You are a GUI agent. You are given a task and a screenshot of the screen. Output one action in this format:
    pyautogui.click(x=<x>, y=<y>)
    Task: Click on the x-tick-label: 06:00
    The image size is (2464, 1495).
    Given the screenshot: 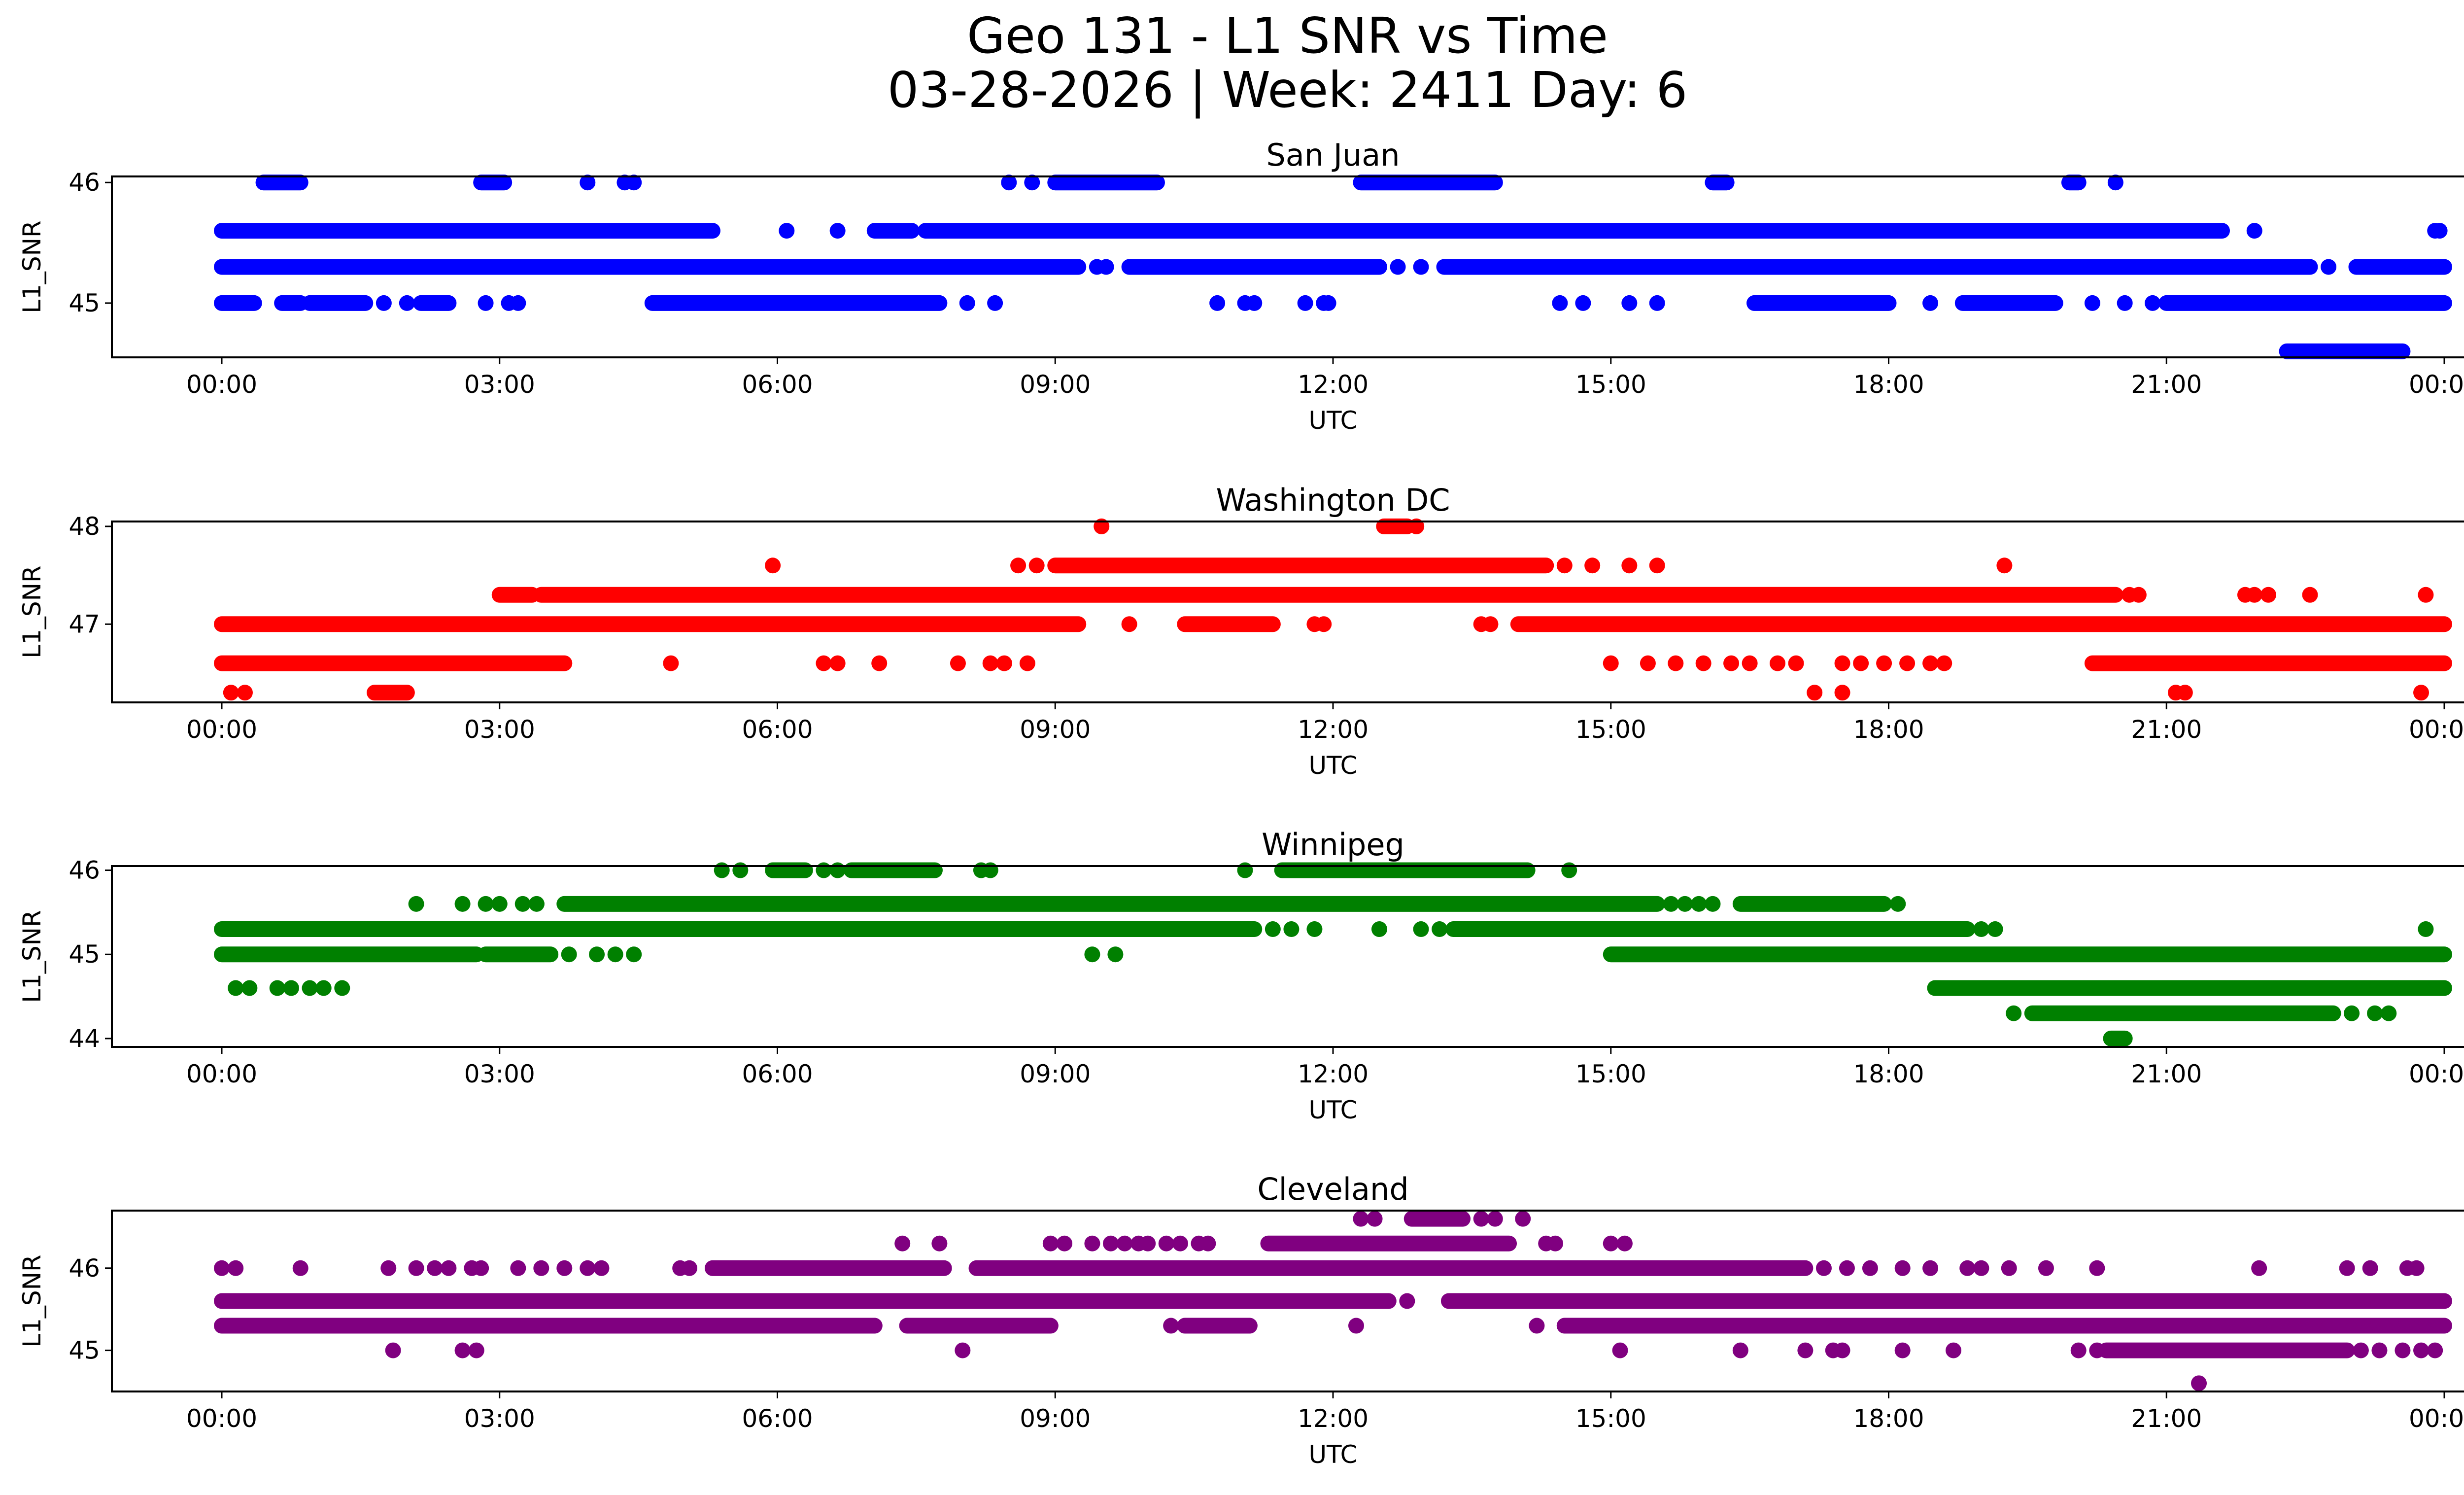 What is the action you would take?
    pyautogui.click(x=777, y=384)
    